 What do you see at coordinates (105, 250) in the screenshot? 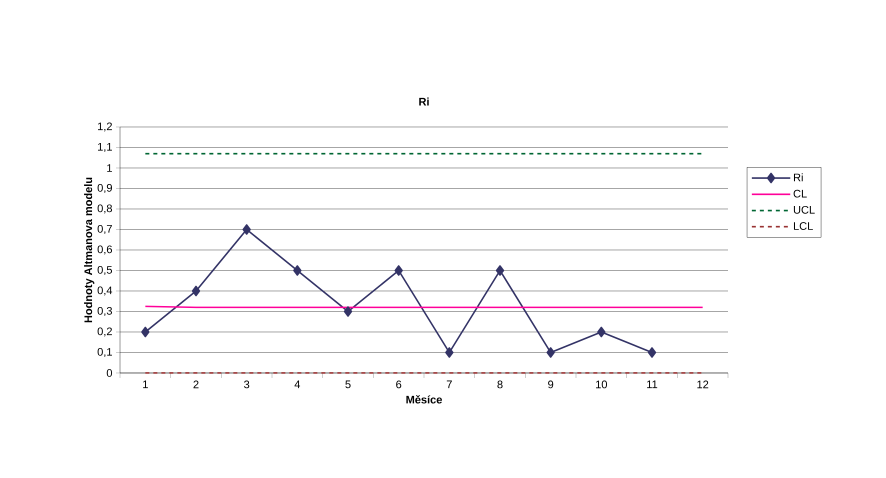
I see `y-tick-label: 0,6` at bounding box center [105, 250].